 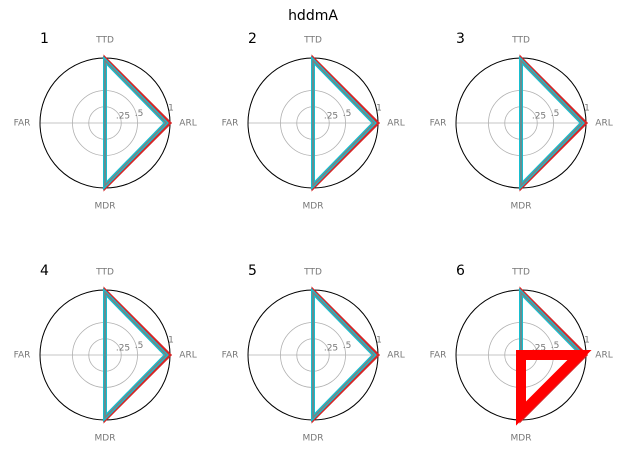 What do you see at coordinates (460, 39) in the screenshot?
I see `subplot-title: 3` at bounding box center [460, 39].